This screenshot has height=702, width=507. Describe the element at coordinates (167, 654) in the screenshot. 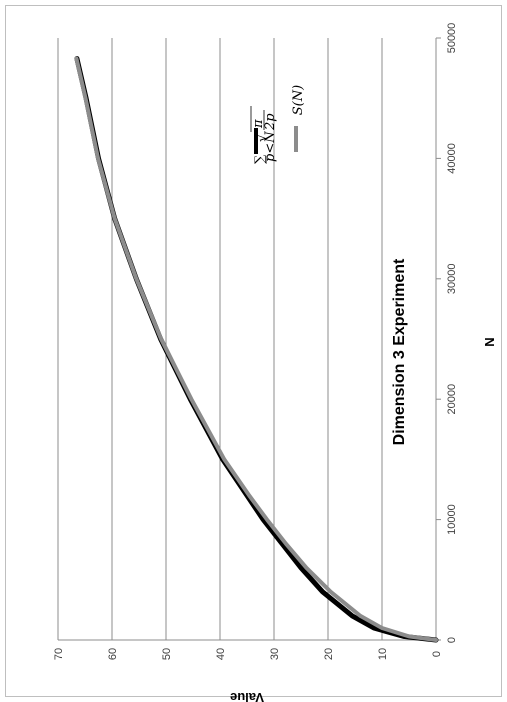

I see `y-tick-label: 50` at that location.